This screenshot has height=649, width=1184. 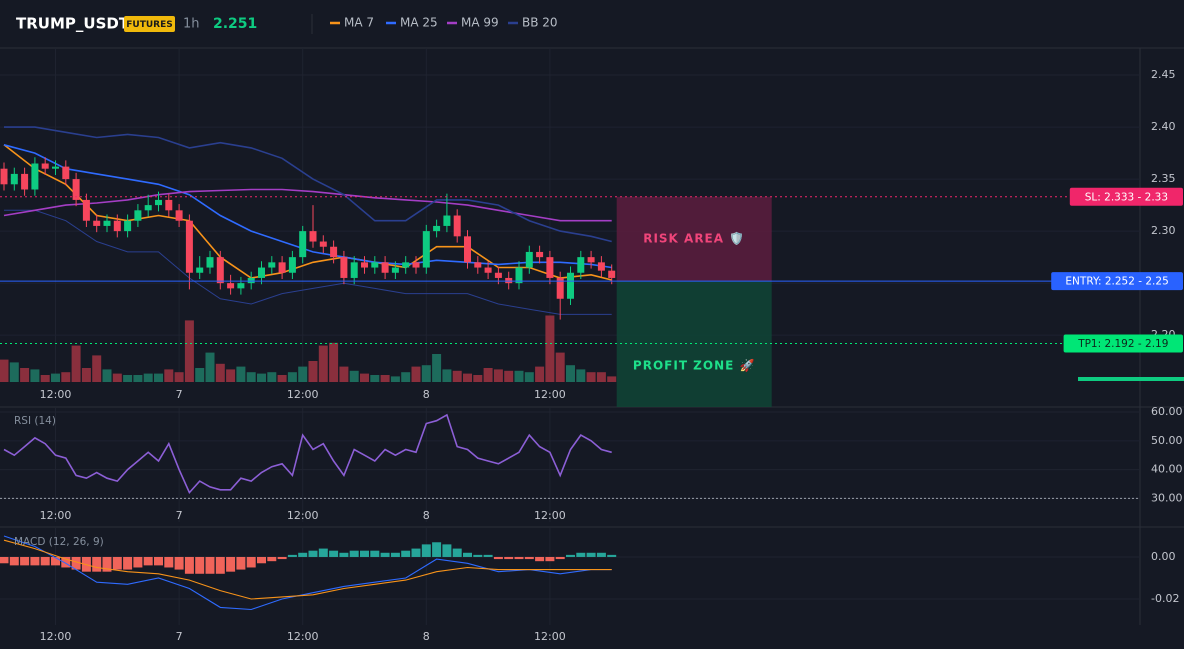 I want to click on panel-title: MACD (12, 26, 9), so click(x=59, y=542).